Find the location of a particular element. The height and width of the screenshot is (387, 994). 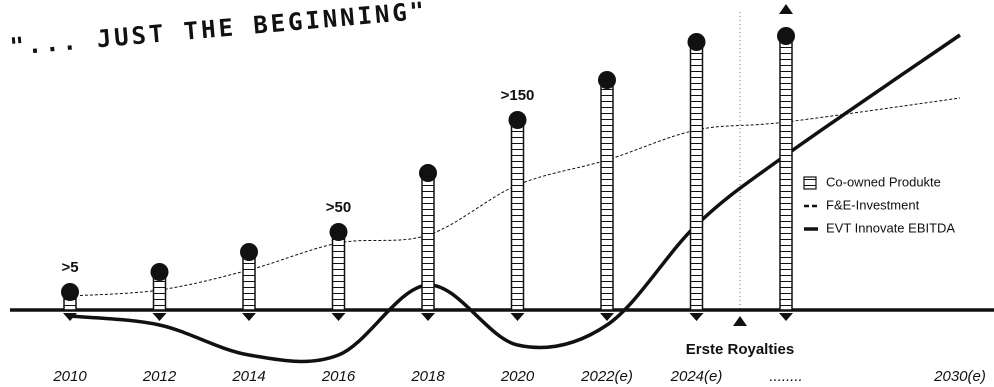

bar-annotation: >5 is located at coordinates (69, 267).